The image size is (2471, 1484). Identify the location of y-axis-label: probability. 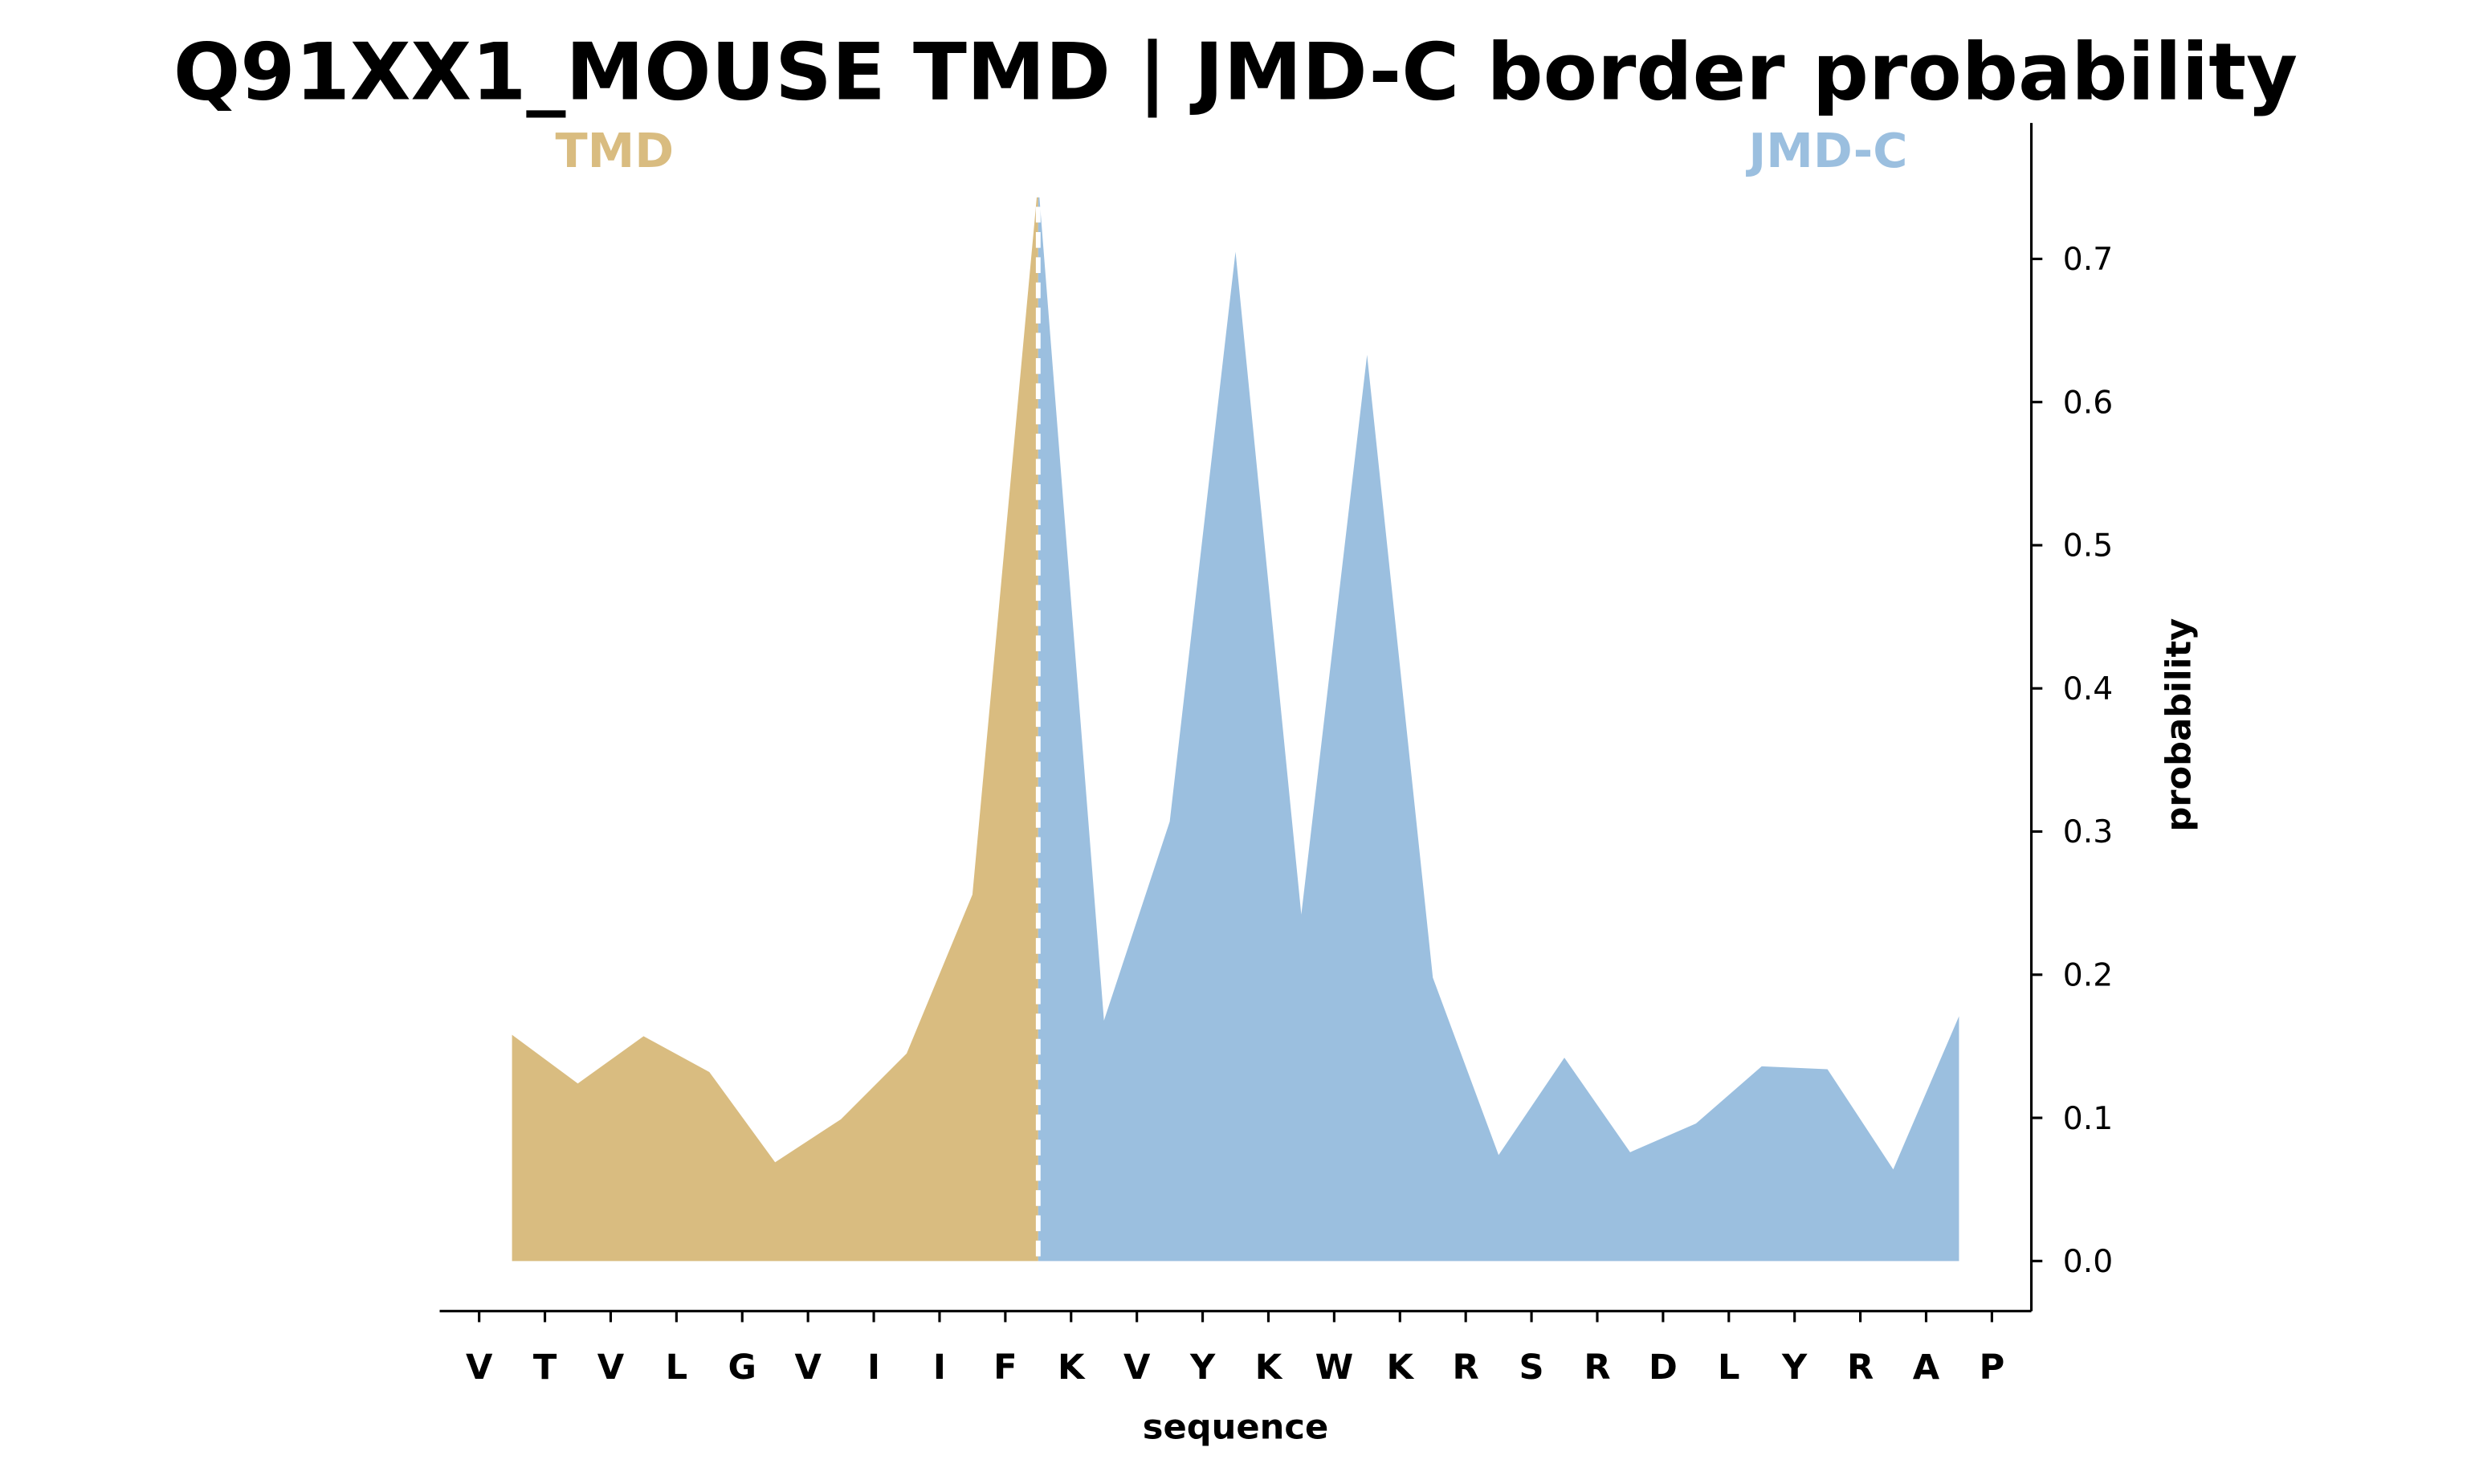
(2179, 725).